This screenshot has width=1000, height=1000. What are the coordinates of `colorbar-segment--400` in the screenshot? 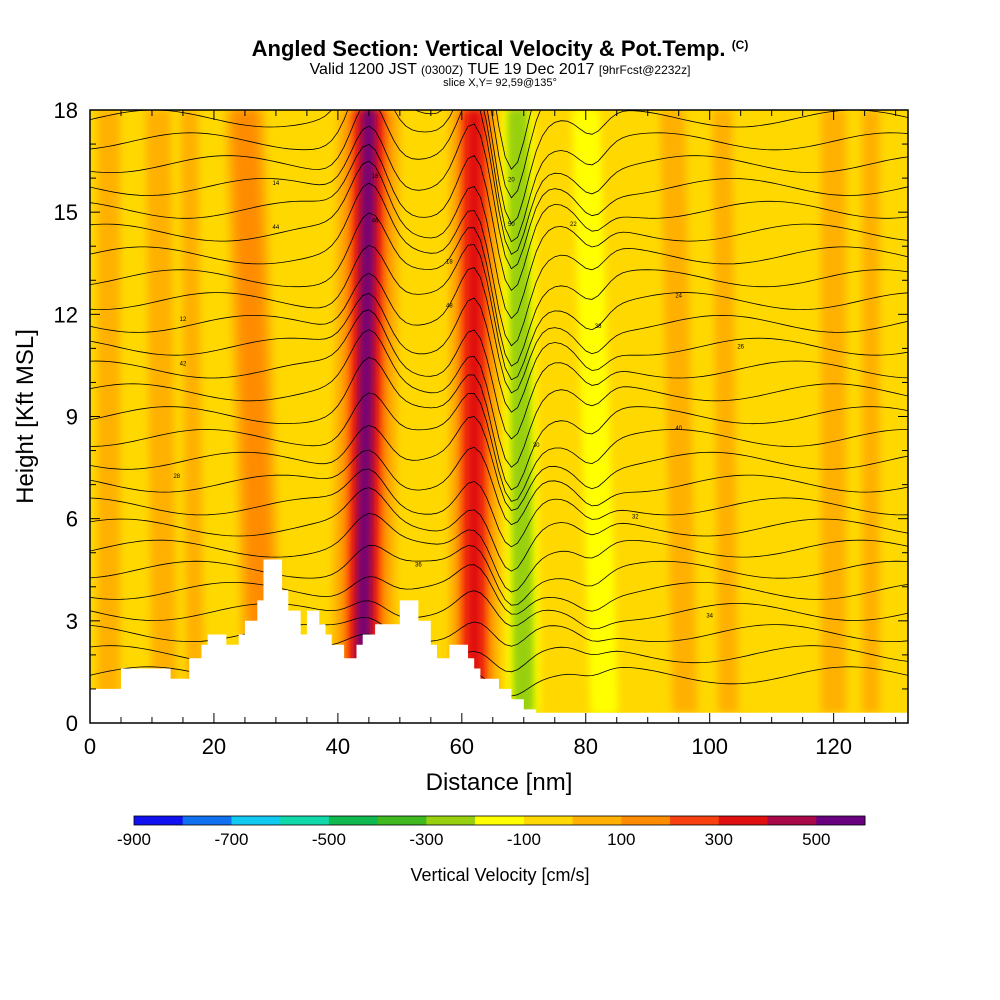 It's located at (402, 820).